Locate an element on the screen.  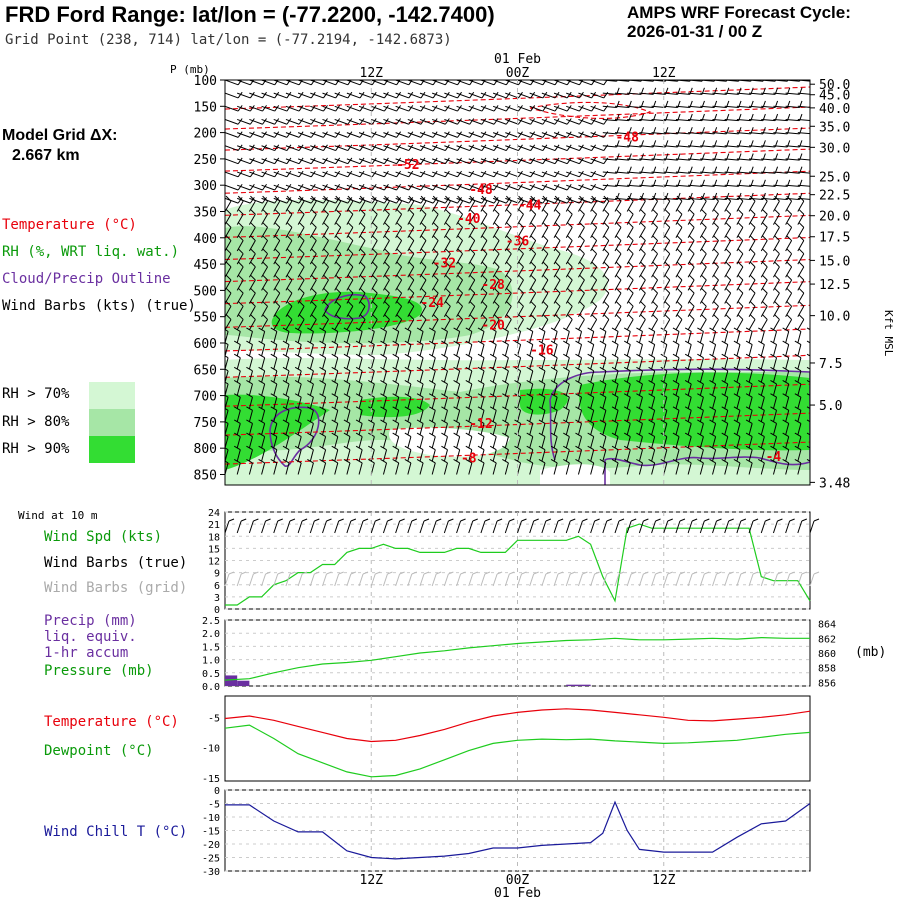
wind-chill-tick-label: 0 is located at coordinates (217, 791).